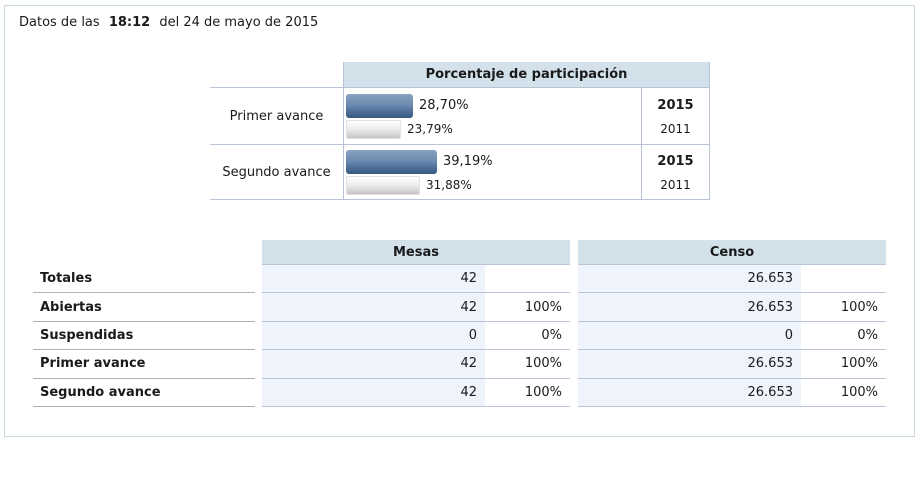 The width and height of the screenshot is (922, 492). Describe the element at coordinates (144, 364) in the screenshot. I see `row-label-primer-avance: Primer avance` at that location.